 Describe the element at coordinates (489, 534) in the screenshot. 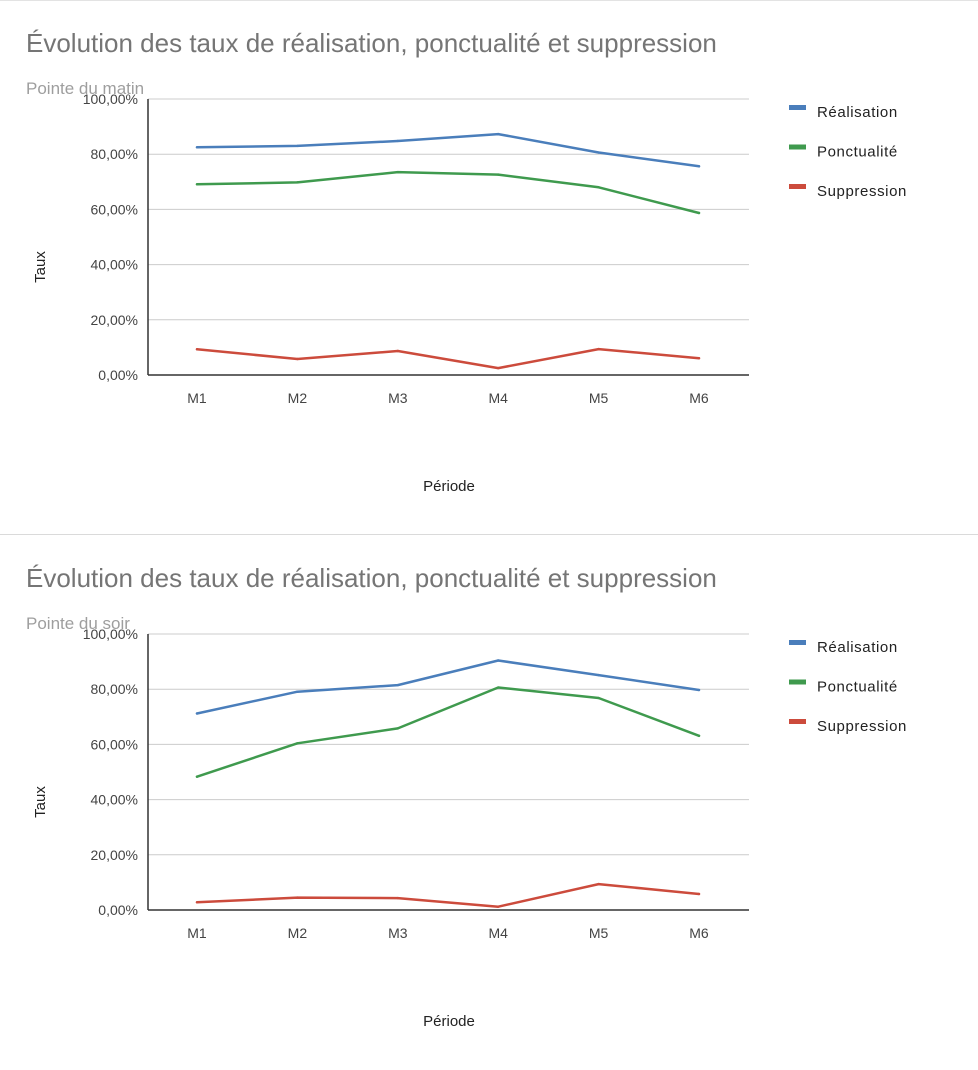

I see `panel-divider` at that location.